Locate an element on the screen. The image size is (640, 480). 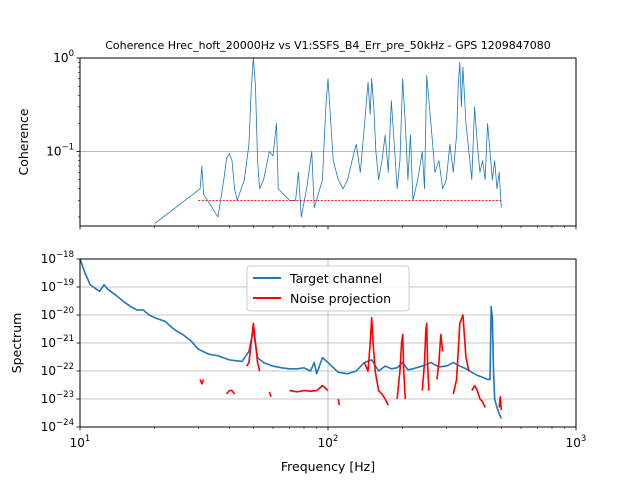
coherence-y-axis-label: Coherence is located at coordinates (23, 141).